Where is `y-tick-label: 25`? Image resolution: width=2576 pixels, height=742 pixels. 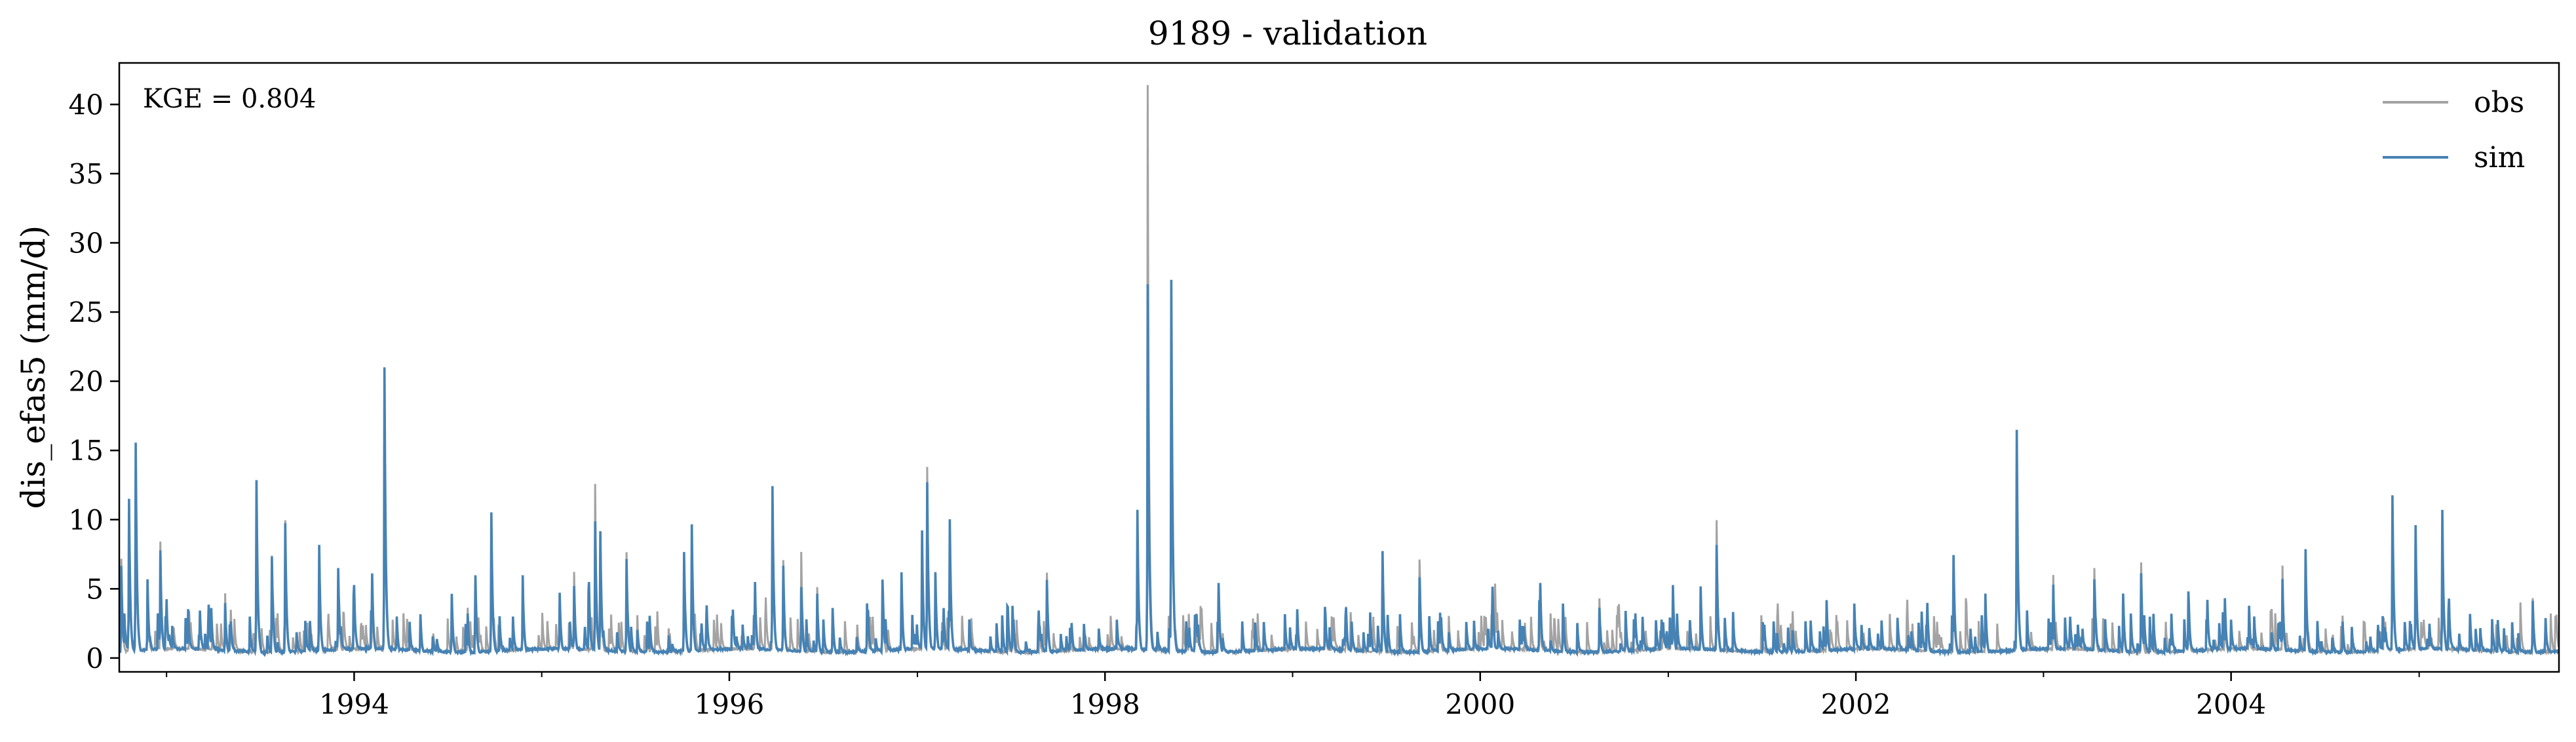 y-tick-label: 25 is located at coordinates (86, 312).